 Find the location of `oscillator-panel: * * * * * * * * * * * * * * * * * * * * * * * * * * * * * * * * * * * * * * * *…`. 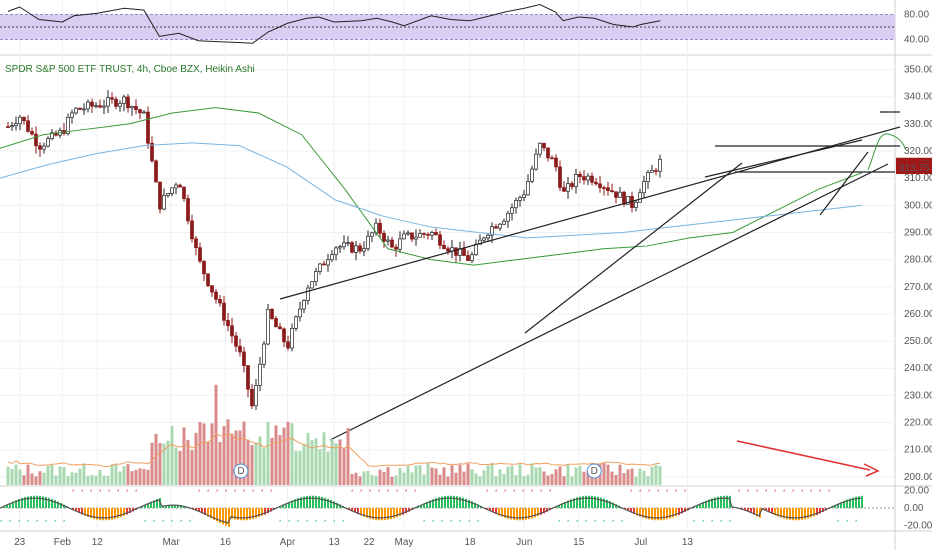

oscillator-panel: * * * * * * * * * * * * * * * * * * * * * * * * * * * * * * * * * * * * * * * *… is located at coordinates (447, 508).